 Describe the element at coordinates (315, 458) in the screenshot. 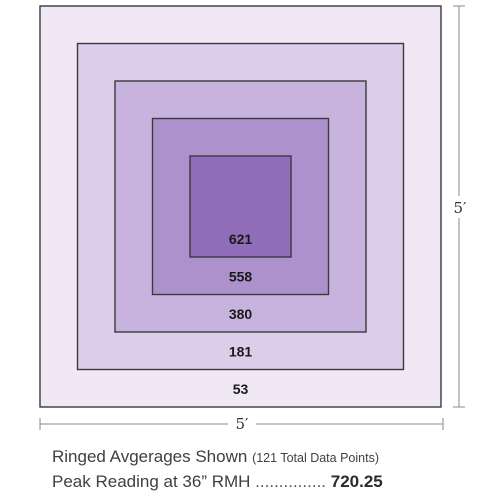

I see `footer-summary-note: (121 Total Data Points)` at that location.